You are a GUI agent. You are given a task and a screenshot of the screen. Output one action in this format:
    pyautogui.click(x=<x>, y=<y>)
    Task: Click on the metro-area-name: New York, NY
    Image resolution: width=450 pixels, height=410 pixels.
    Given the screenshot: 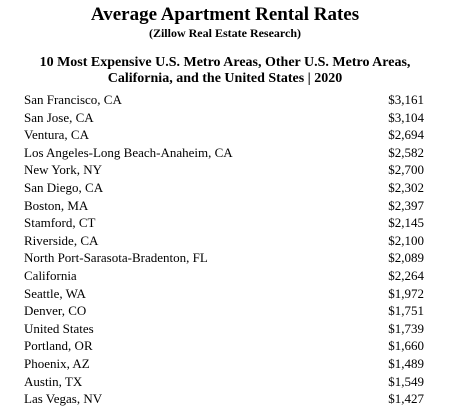 What is the action you would take?
    pyautogui.click(x=63, y=170)
    